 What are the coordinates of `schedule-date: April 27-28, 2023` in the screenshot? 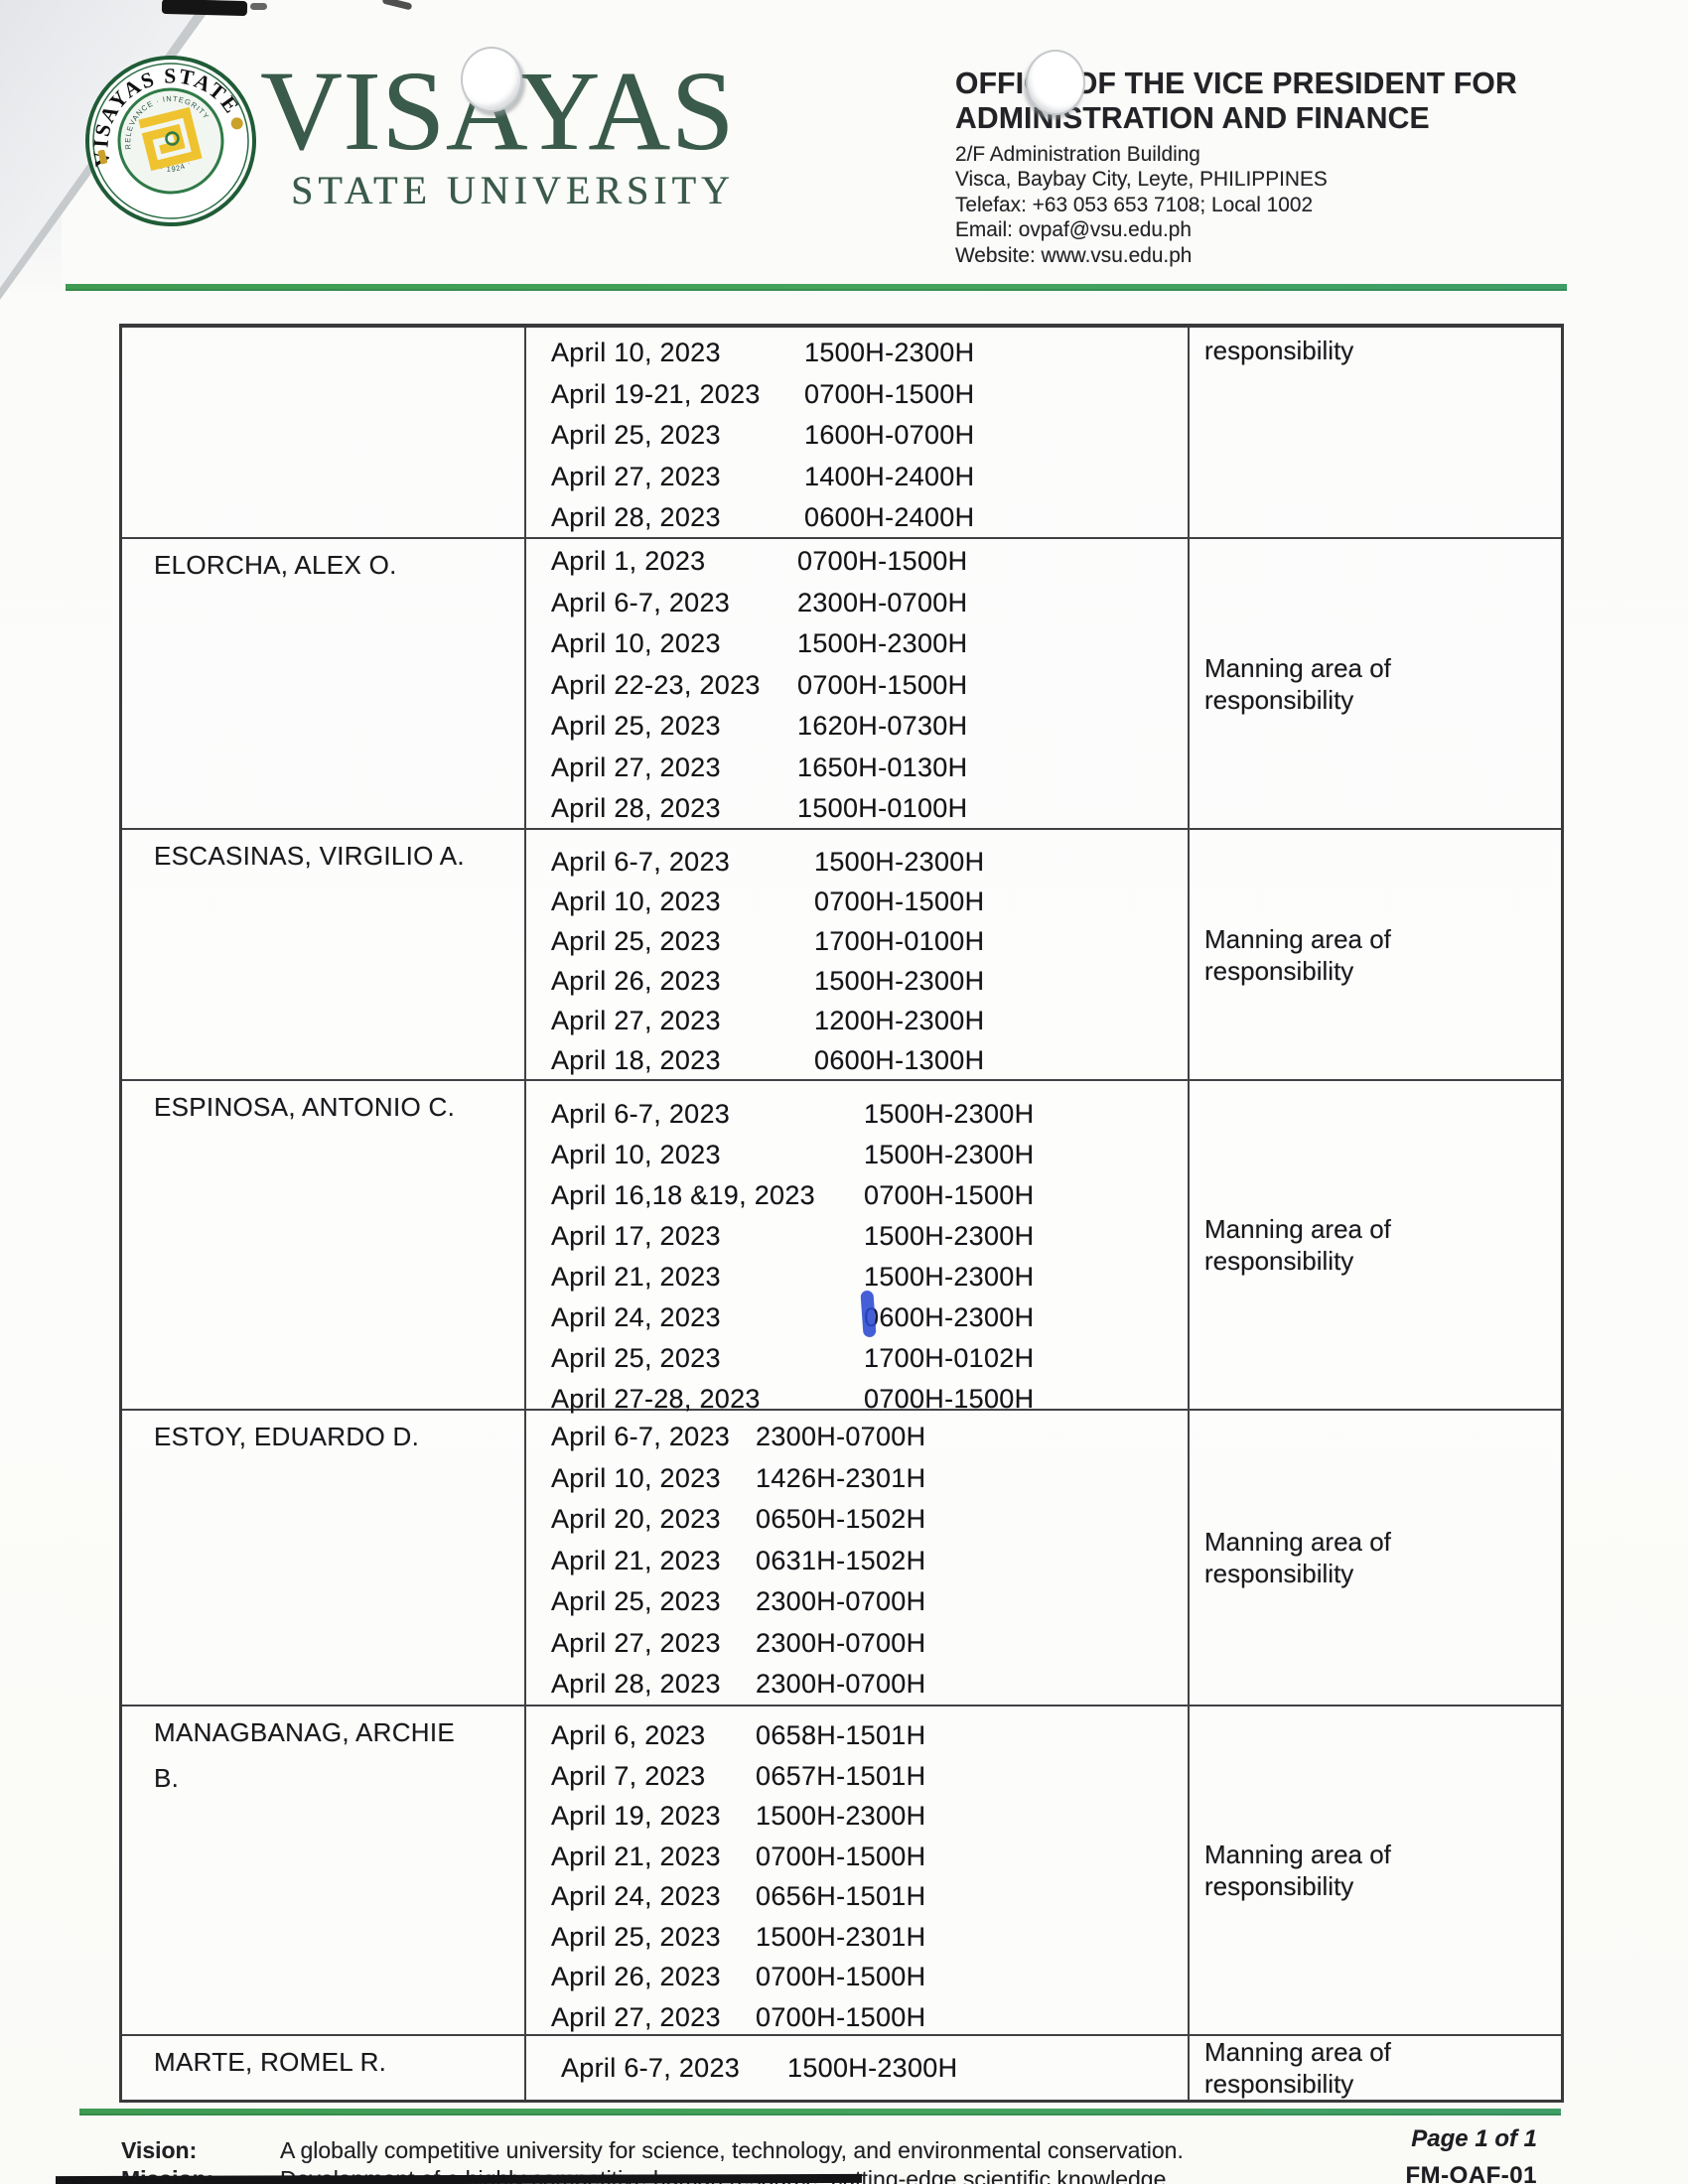 It's located at (656, 1399).